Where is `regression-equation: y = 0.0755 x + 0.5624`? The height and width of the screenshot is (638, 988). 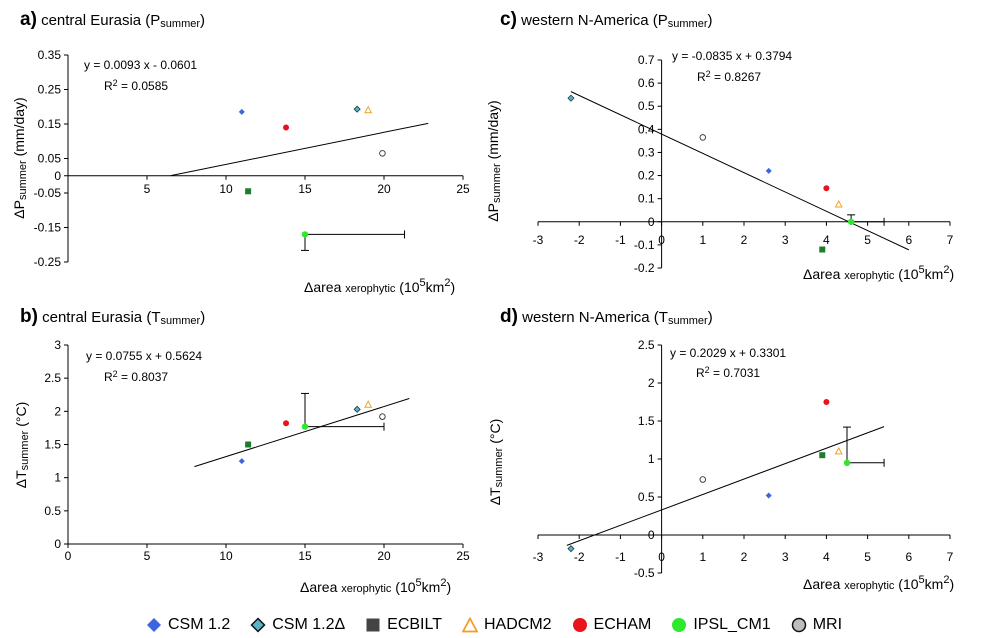
regression-equation: y = 0.0755 x + 0.5624 is located at coordinates (144, 356).